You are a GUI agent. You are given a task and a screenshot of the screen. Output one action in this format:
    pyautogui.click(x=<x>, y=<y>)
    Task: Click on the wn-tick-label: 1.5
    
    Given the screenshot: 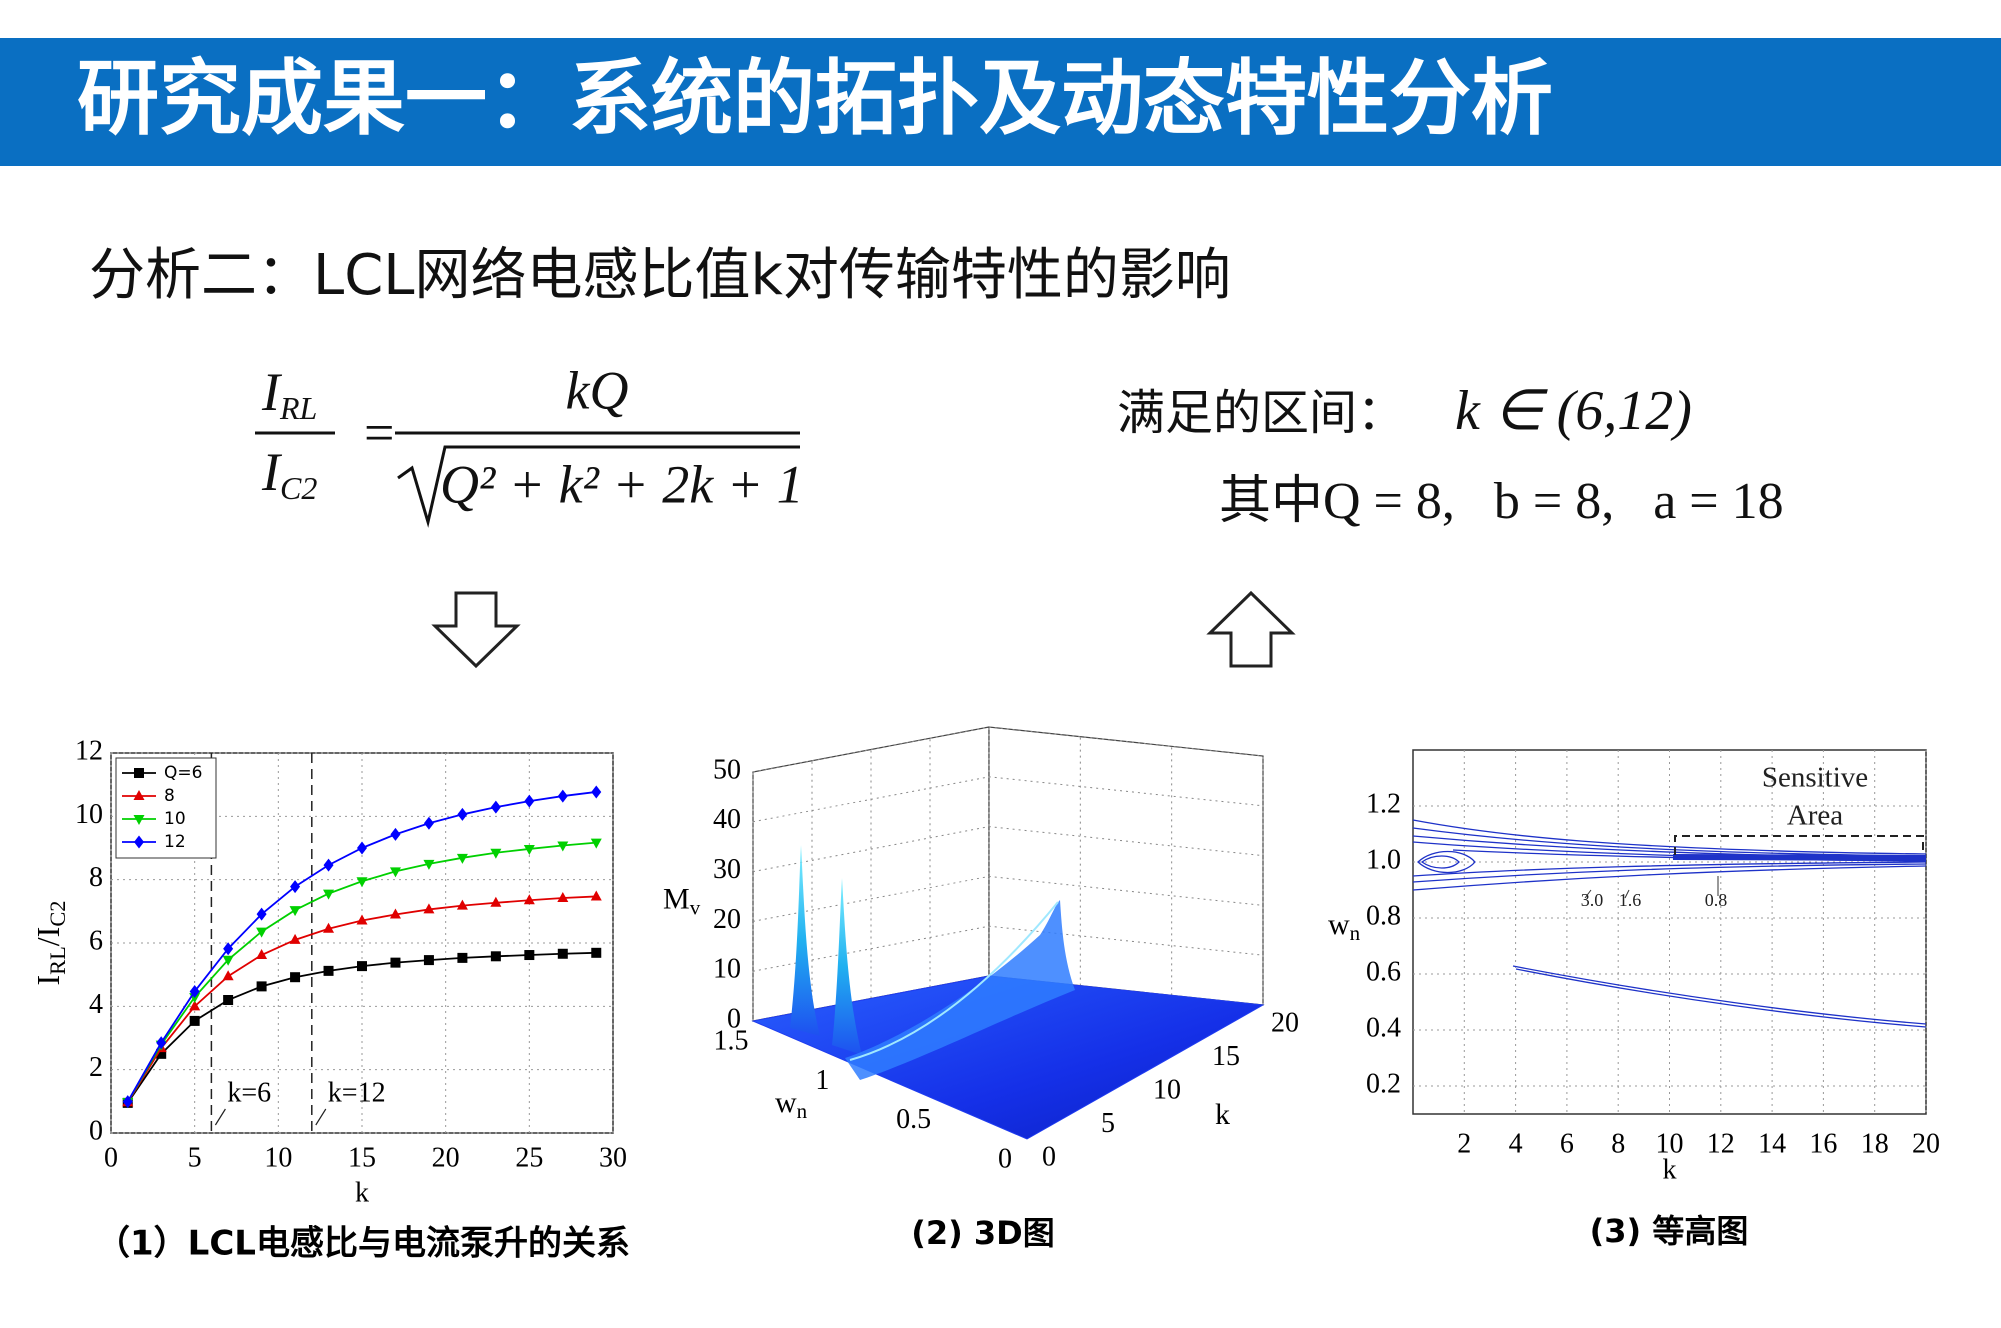 What is the action you would take?
    pyautogui.click(x=731, y=1040)
    